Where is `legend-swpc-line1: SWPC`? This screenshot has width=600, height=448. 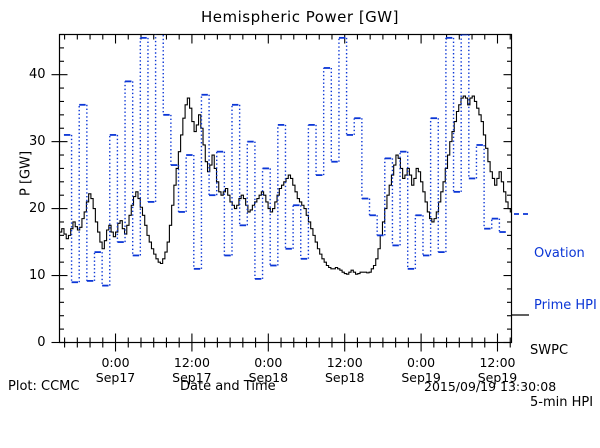
legend-swpc-line1: SWPC is located at coordinates (561, 351).